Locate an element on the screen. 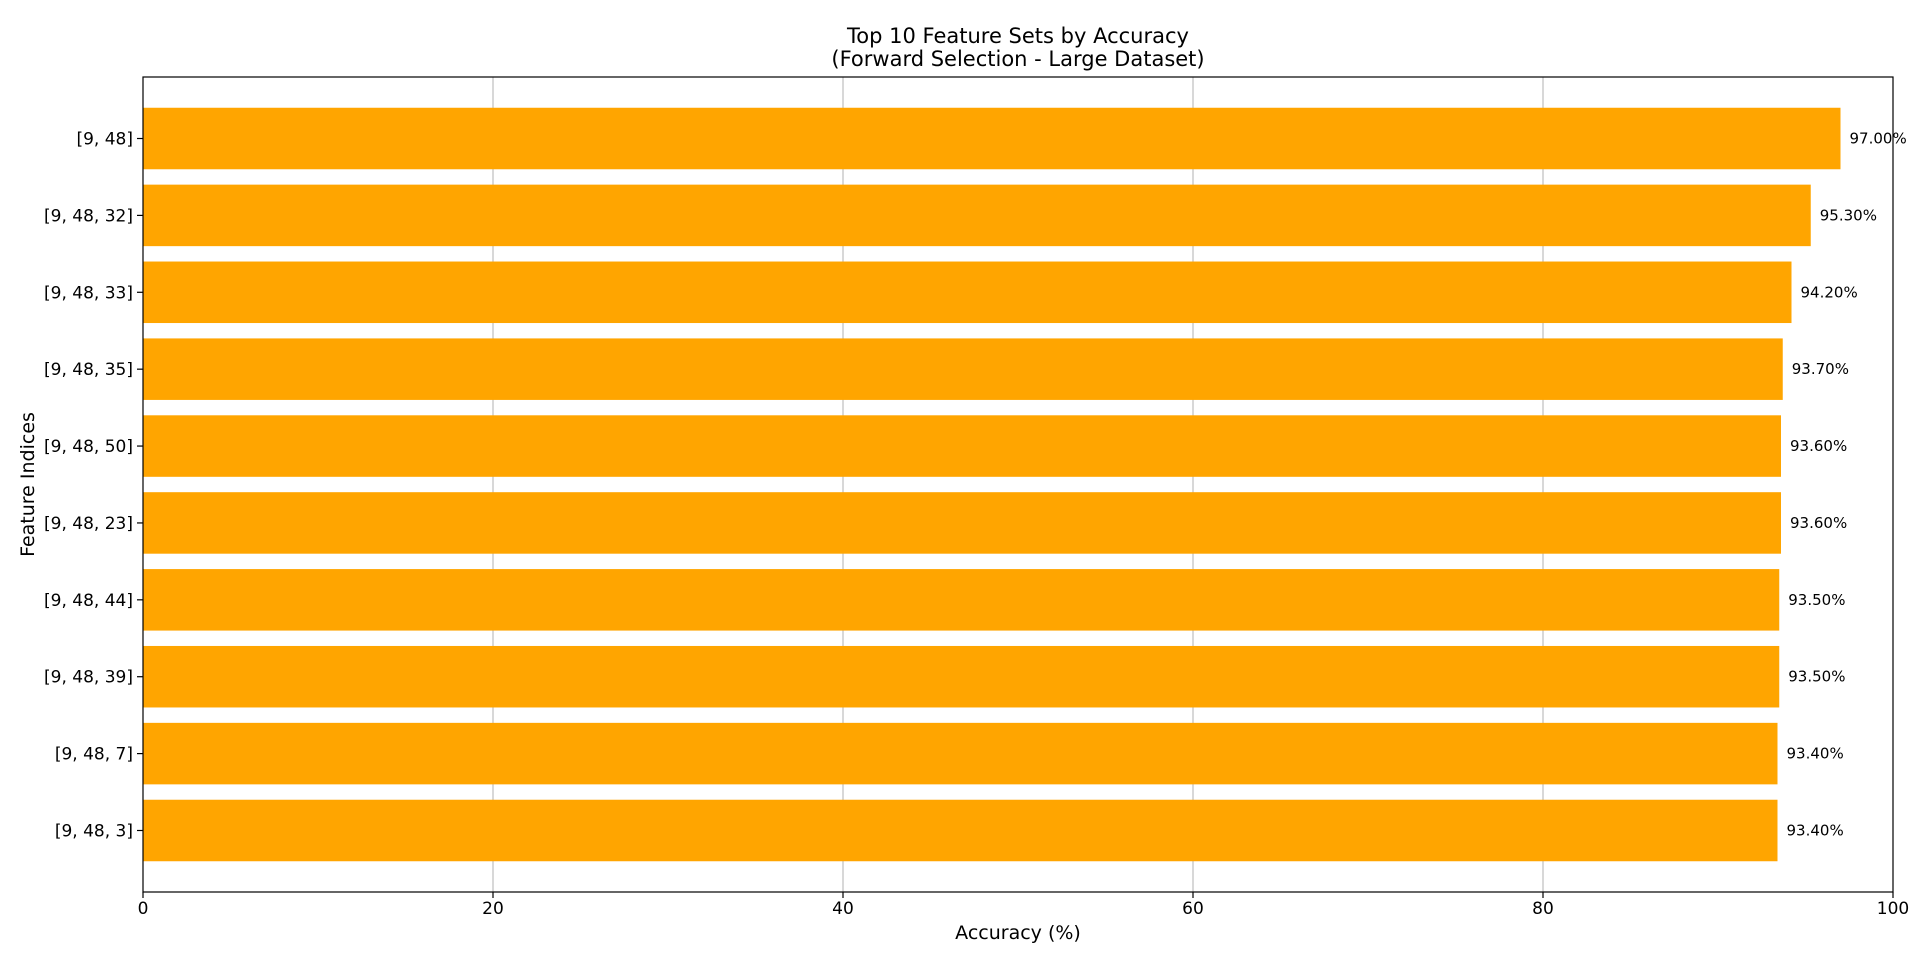  y-tick-label: [9, 48, 32] is located at coordinates (88, 216).